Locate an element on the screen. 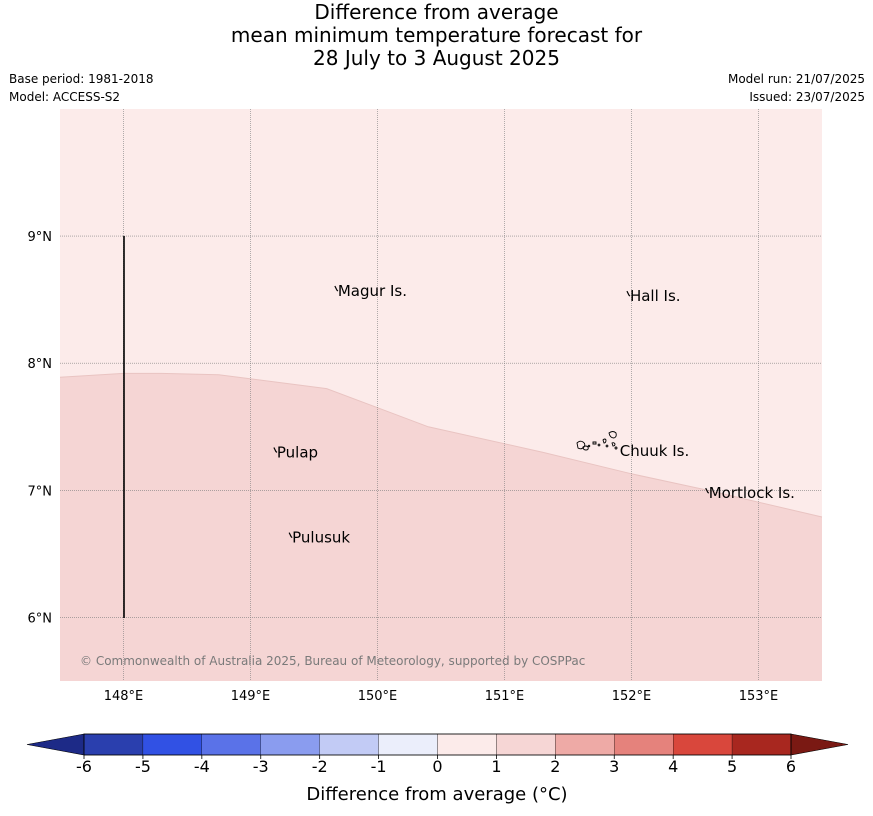  colorbar-tick-label: 2 is located at coordinates (555, 766).